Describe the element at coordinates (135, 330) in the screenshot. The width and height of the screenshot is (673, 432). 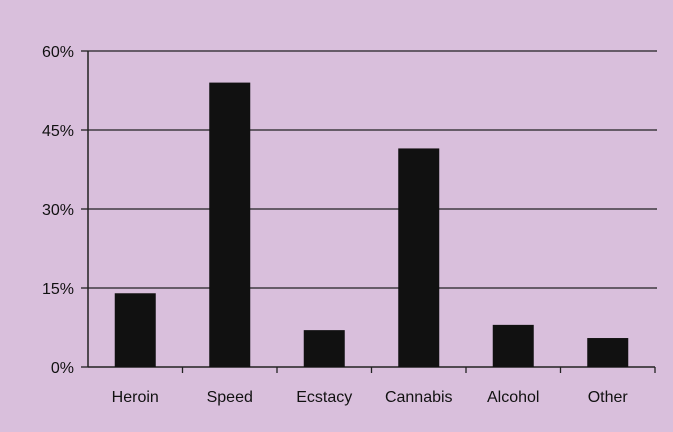
I see `bar-heroin` at that location.